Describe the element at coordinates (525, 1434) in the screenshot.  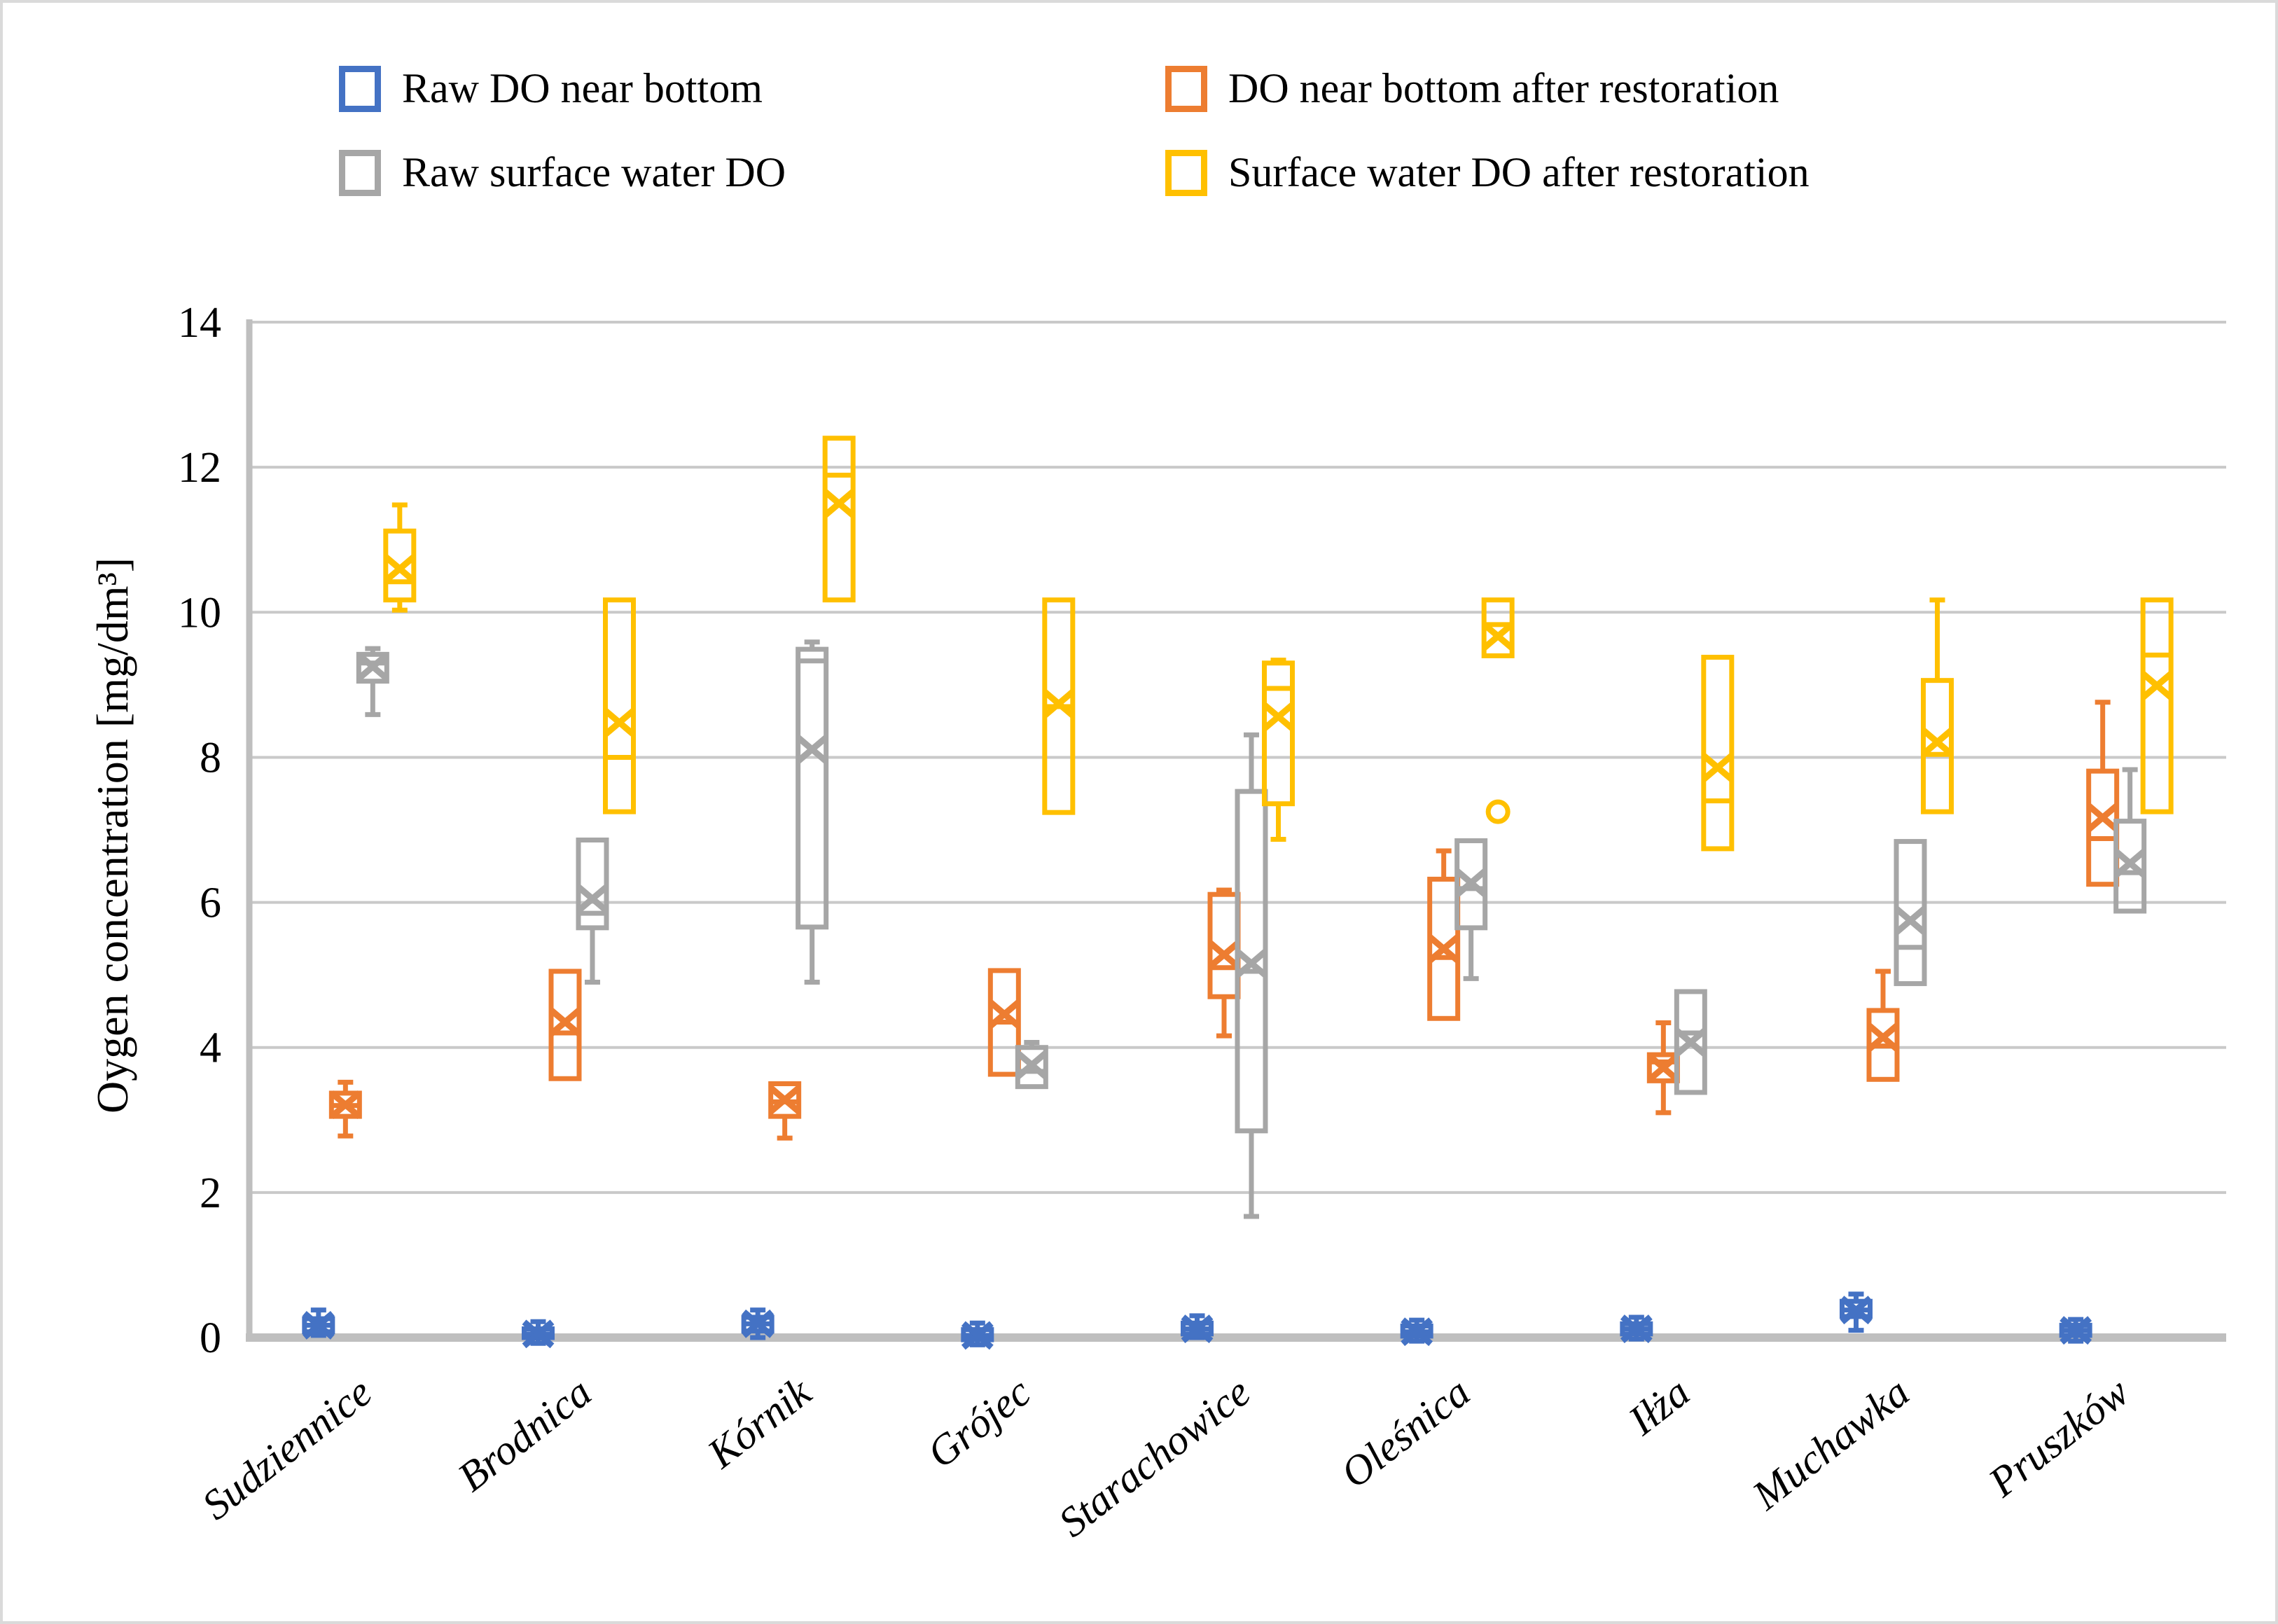
I see `x-category-label-brodnica: Brodnica` at that location.